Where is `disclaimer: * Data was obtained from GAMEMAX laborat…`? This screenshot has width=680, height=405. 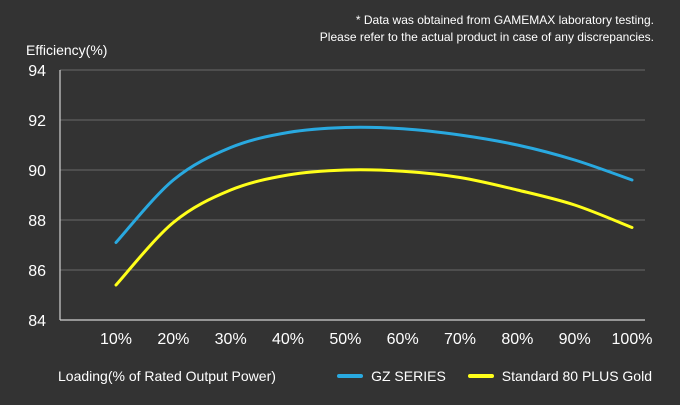
disclaimer: * Data was obtained from GAMEMAX laborat… is located at coordinates (487, 29).